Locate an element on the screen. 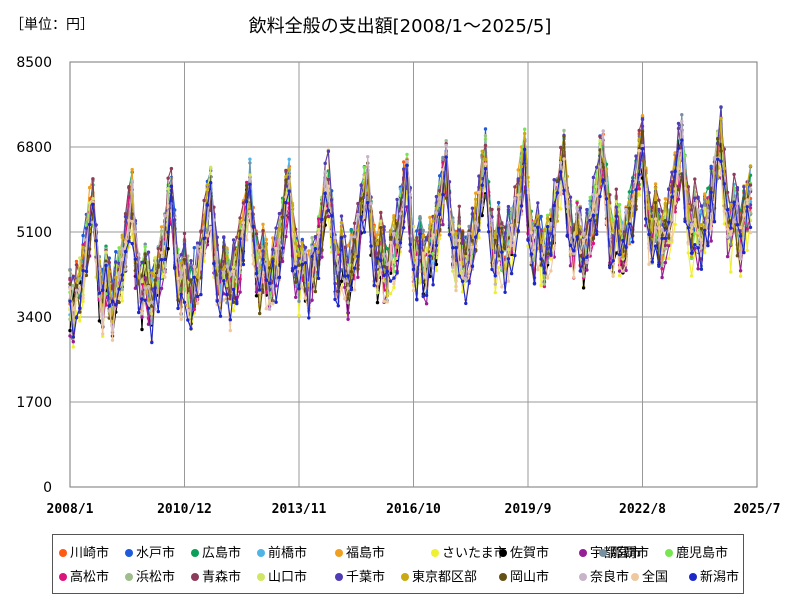 The height and width of the screenshot is (600, 800). y-tick-label: 3400 is located at coordinates (34, 318).